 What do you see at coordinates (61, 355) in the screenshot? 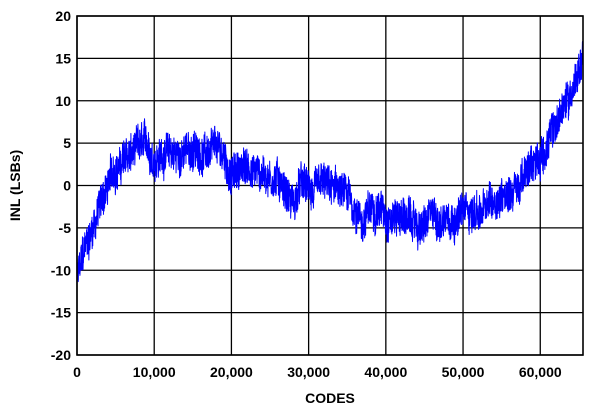
I see `y-tick-label: -20` at bounding box center [61, 355].